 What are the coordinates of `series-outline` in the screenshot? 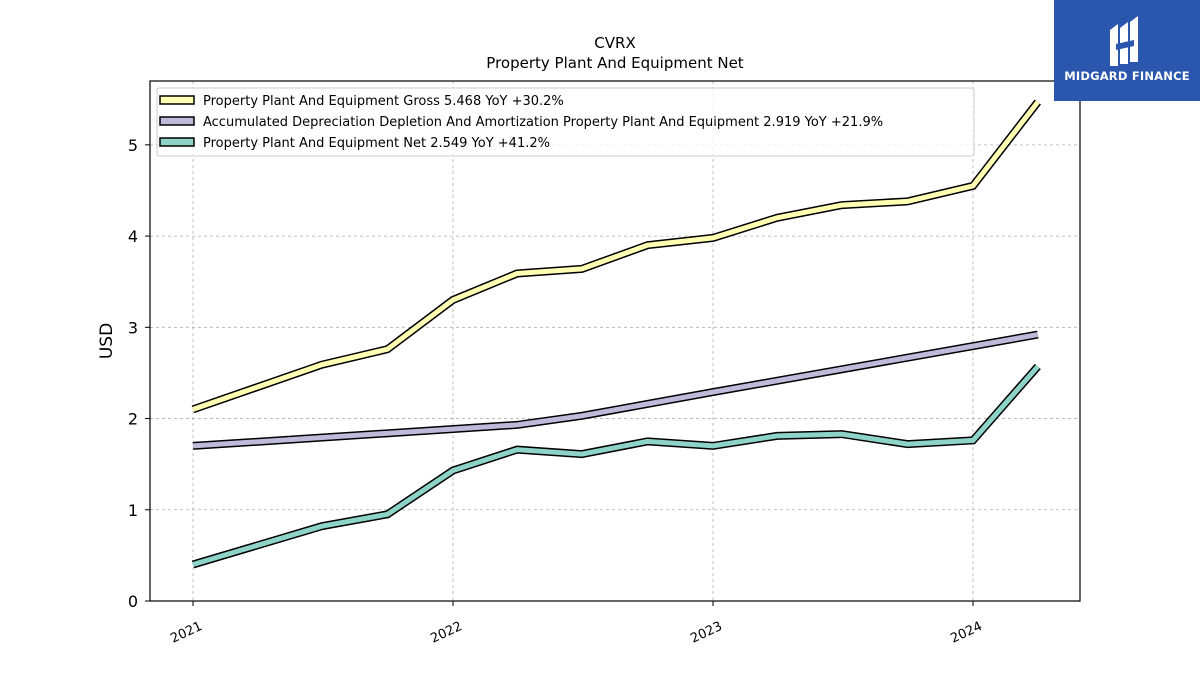 It's located at (615, 390).